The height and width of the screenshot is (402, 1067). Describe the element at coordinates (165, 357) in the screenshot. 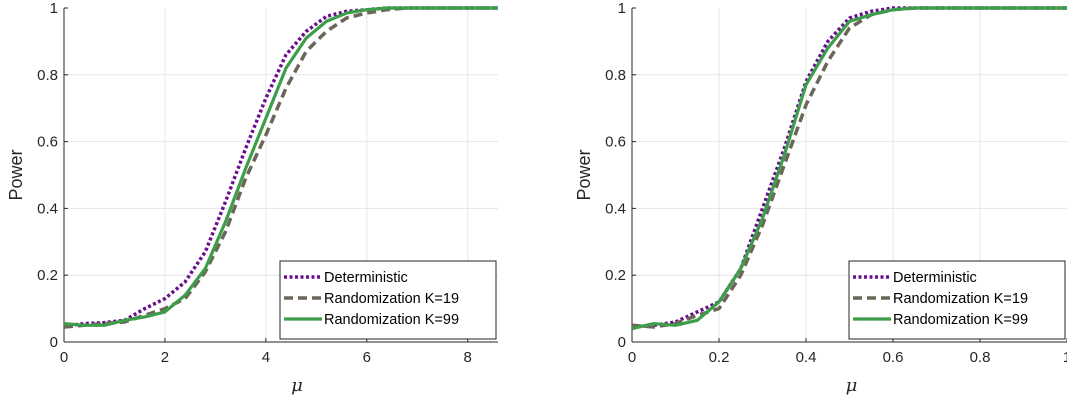

I see `x-tick-label: 2` at that location.